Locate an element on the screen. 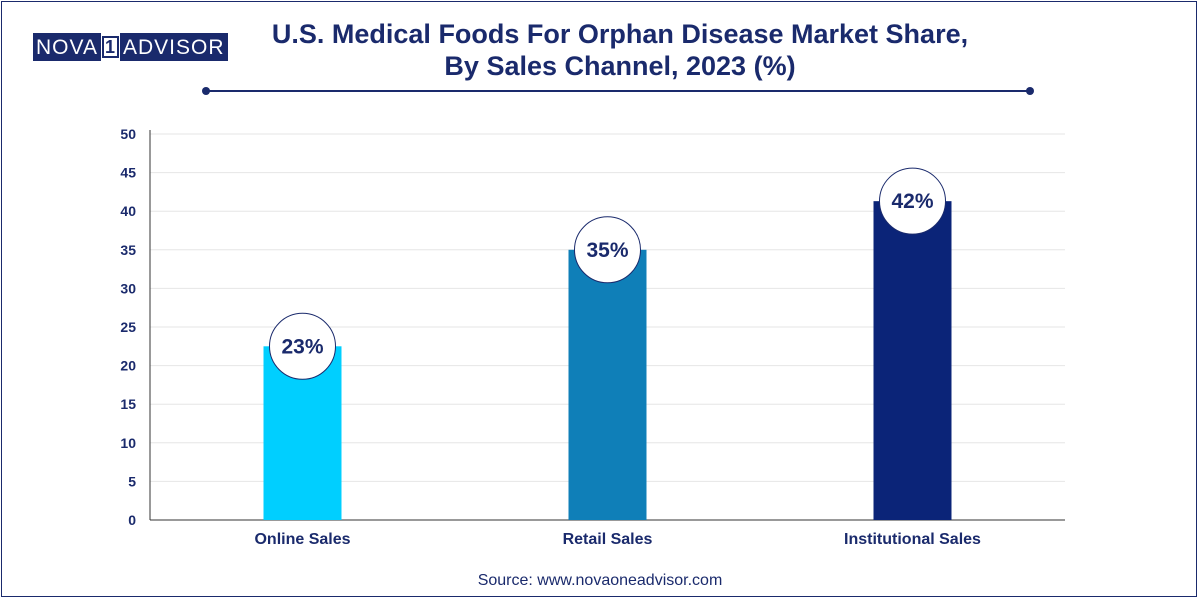 This screenshot has width=1200, height=600. data-label: 42% is located at coordinates (912, 201).